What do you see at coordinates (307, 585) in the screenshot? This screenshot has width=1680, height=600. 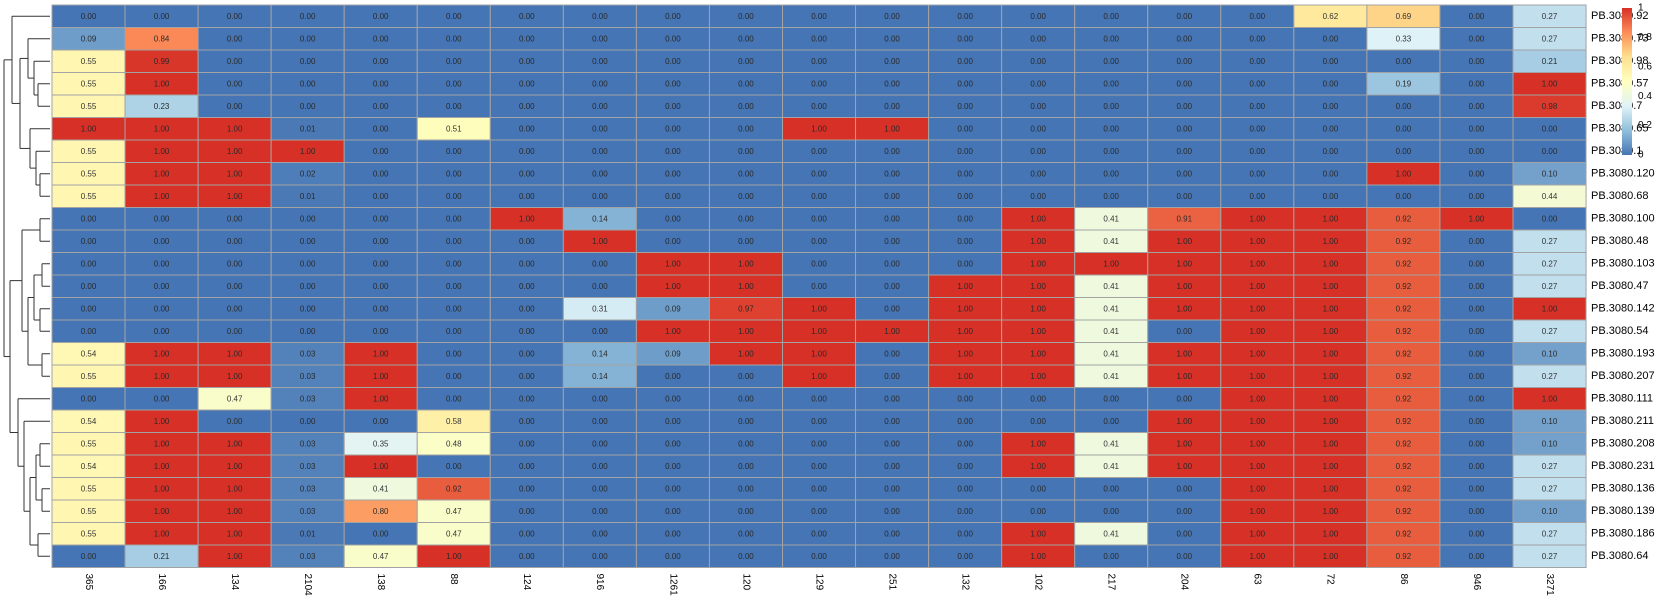 I see `column-label: 2104` at bounding box center [307, 585].